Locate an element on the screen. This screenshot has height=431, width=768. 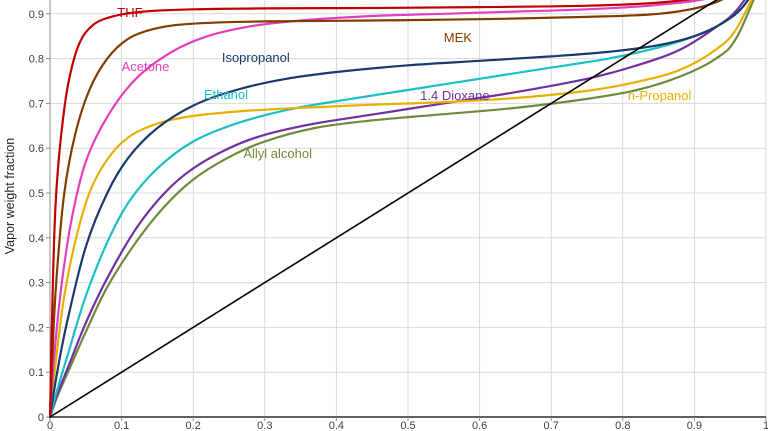
y-tick-label: 0.6 is located at coordinates (36, 149).